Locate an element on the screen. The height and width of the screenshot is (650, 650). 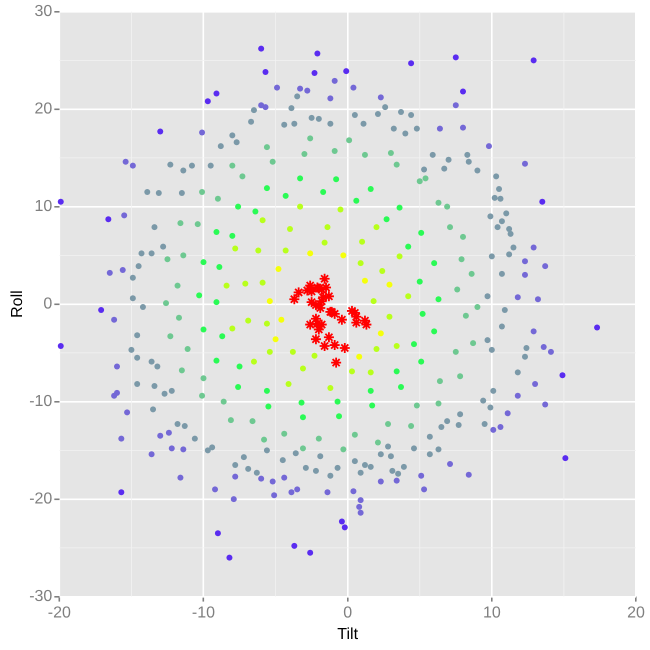
x-tick-label: 0 is located at coordinates (347, 613).